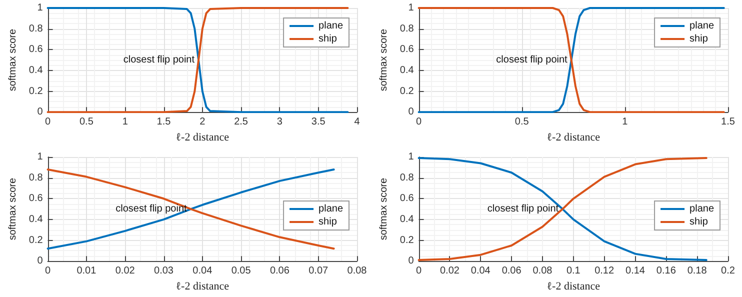 The height and width of the screenshot is (297, 742). Describe the element at coordinates (573, 270) in the screenshot. I see `x-tick-label: 0.1` at that location.